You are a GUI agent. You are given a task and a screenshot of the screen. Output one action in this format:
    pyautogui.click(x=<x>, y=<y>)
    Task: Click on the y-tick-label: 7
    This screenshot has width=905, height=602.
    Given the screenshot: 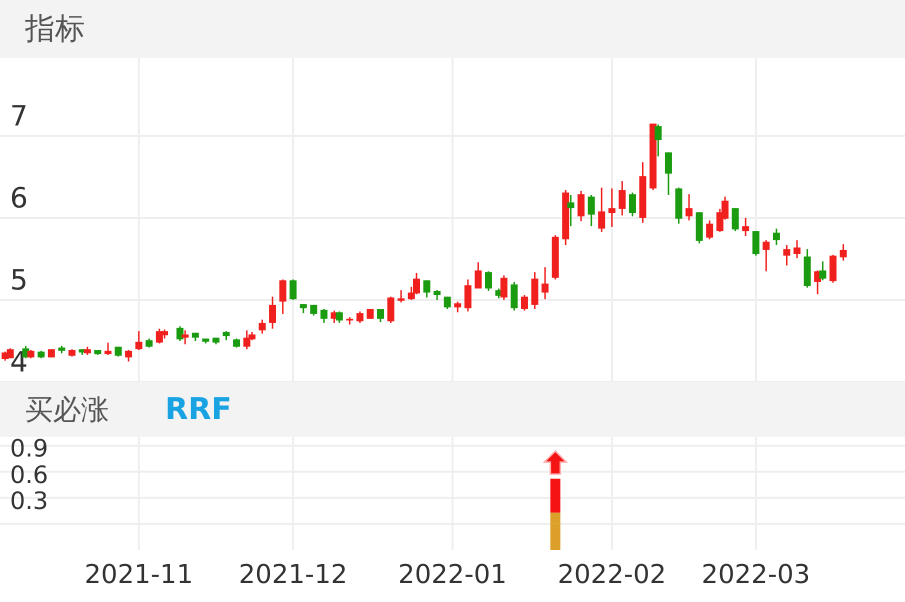 What is the action you would take?
    pyautogui.click(x=19, y=115)
    